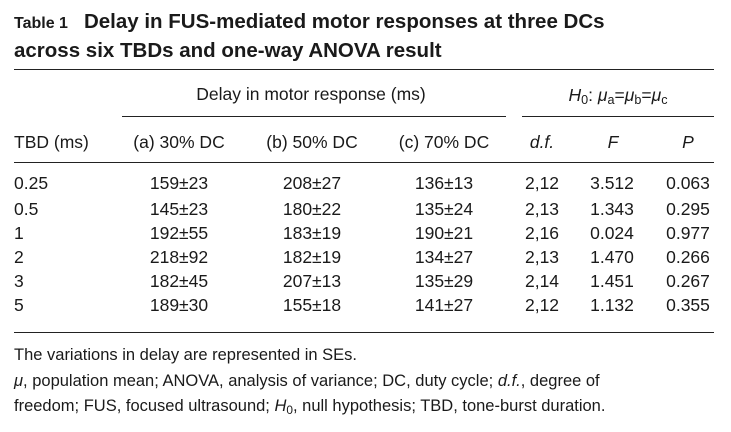  What do you see at coordinates (542, 142) in the screenshot?
I see `col-header-df: d.f.` at bounding box center [542, 142].